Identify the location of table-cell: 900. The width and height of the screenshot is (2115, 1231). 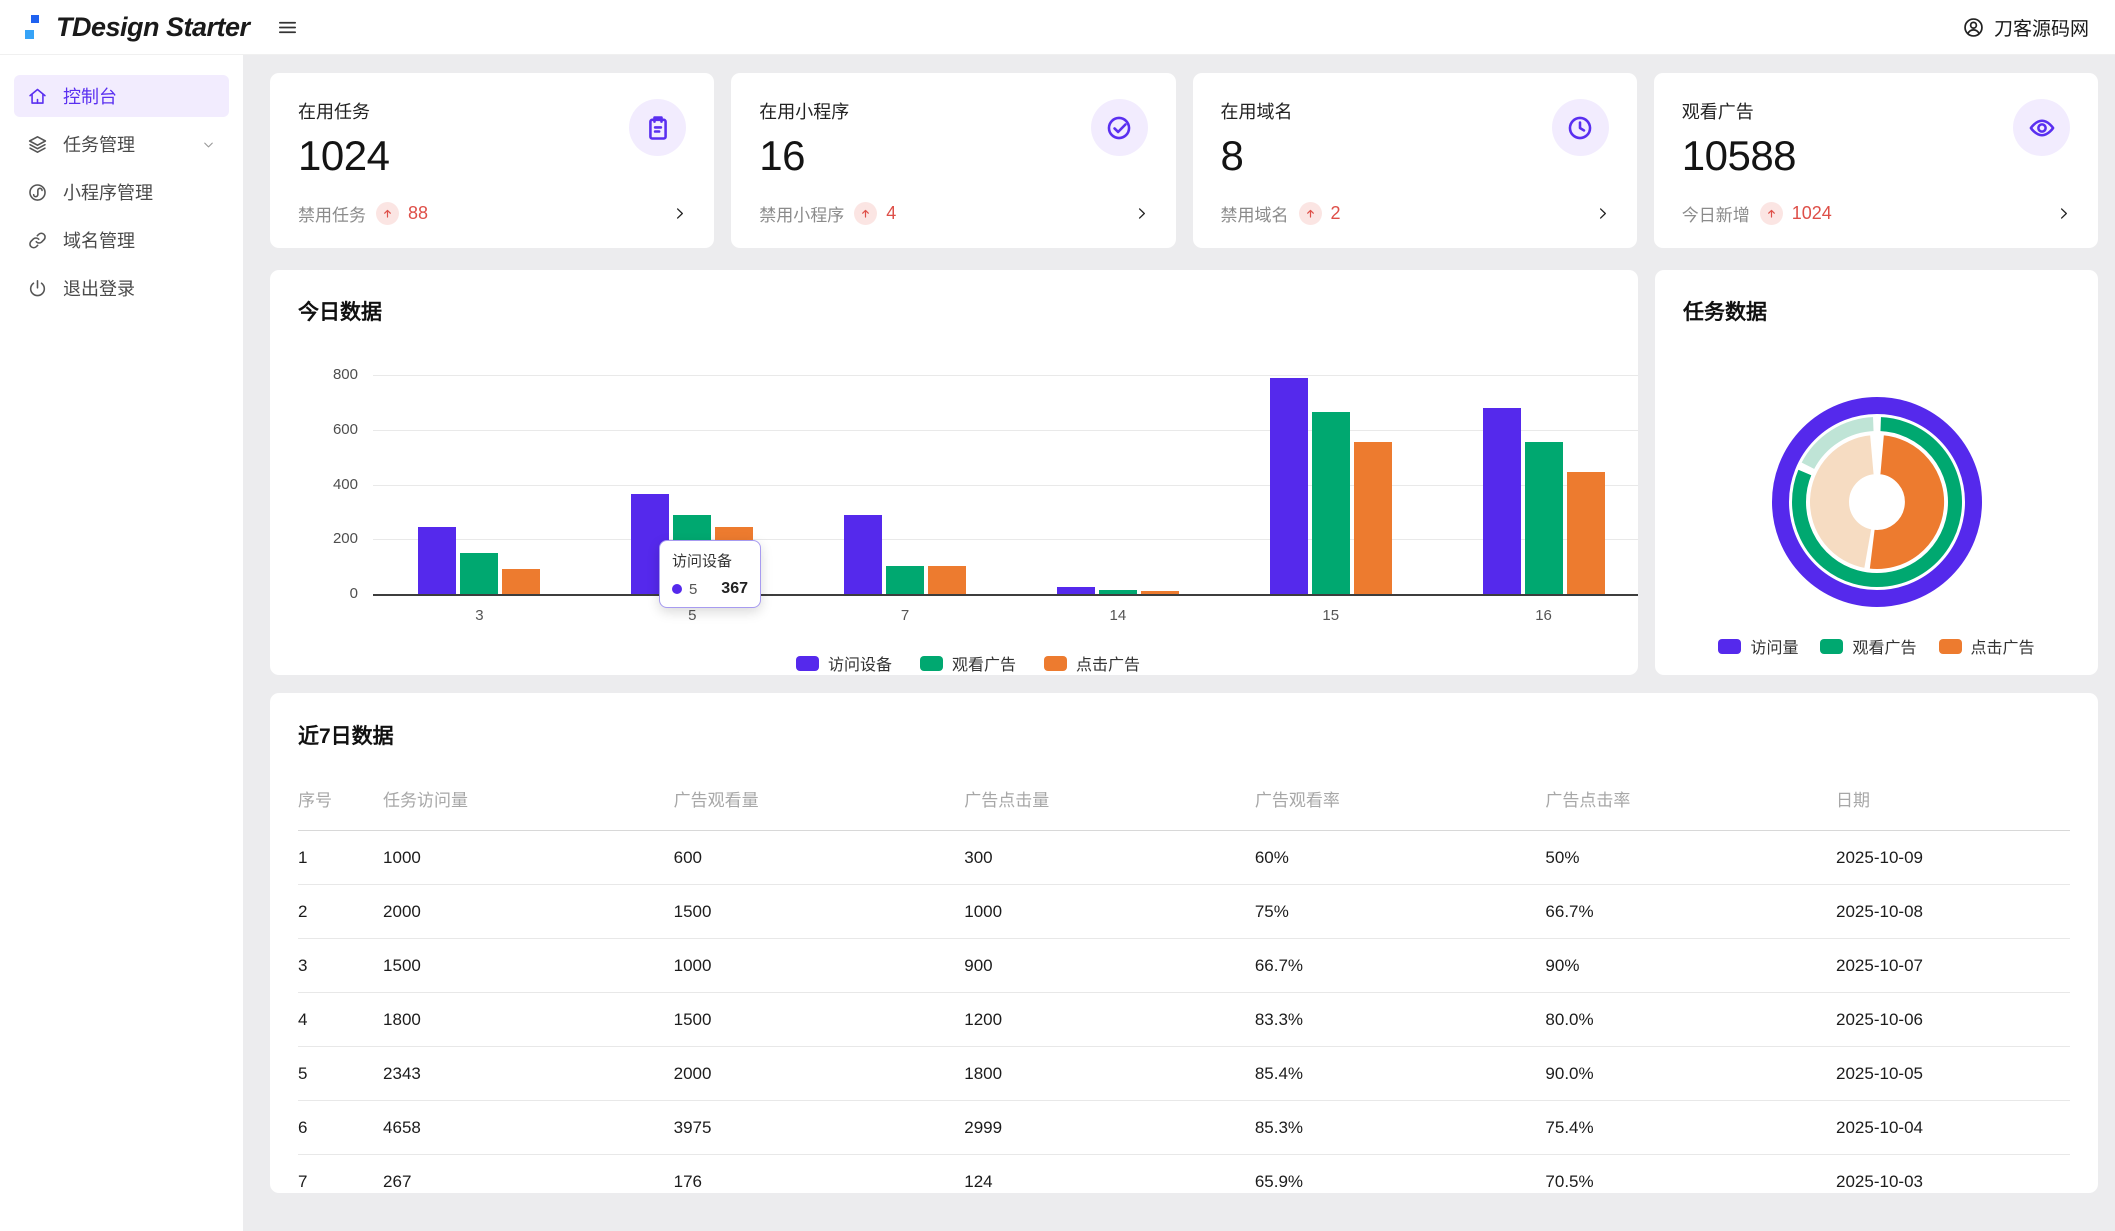
(1109, 965).